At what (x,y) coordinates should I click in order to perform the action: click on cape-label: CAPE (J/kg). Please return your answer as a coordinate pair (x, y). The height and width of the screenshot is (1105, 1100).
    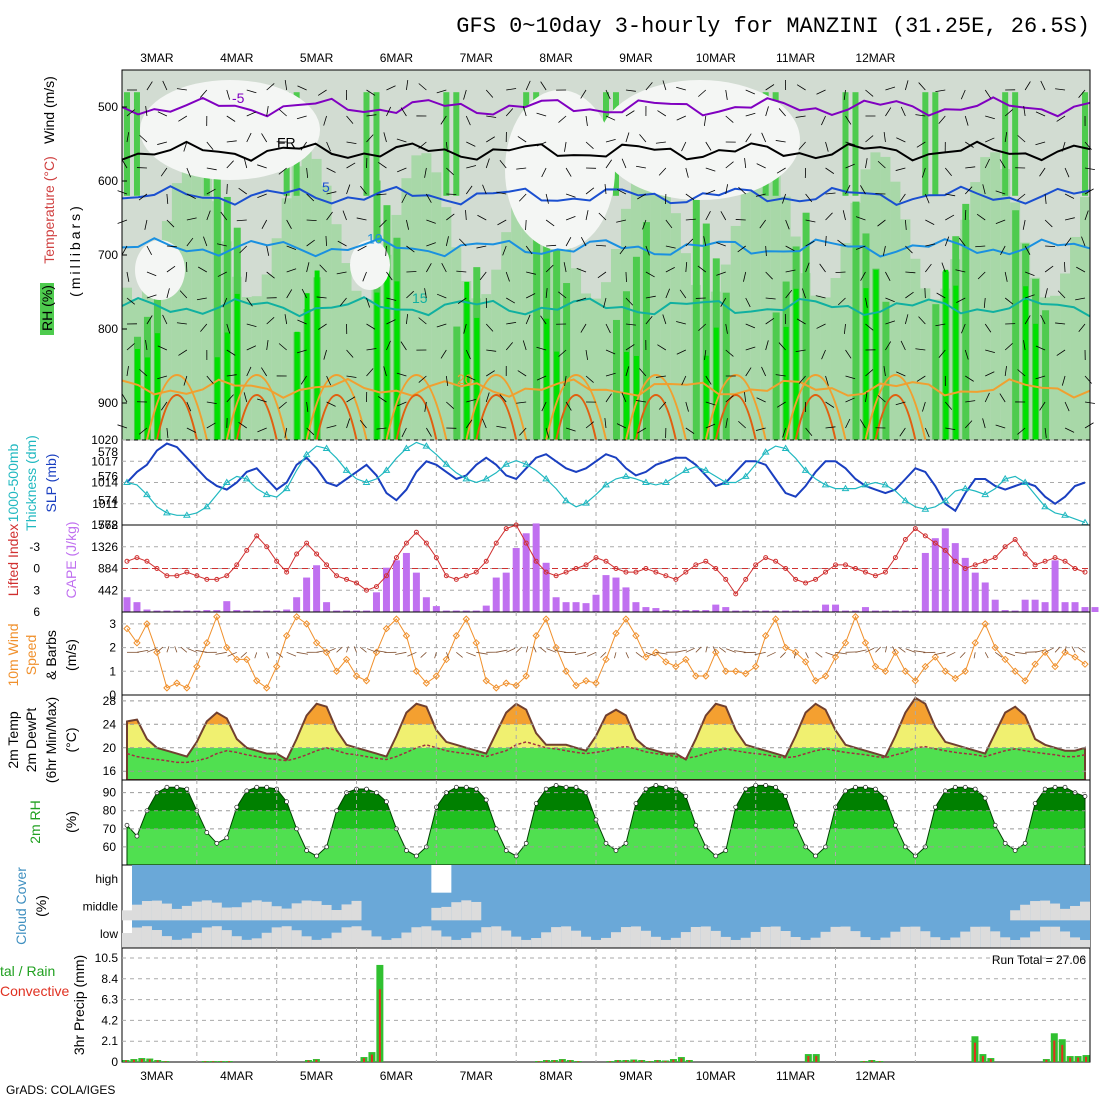
    Looking at the image, I should click on (71, 559).